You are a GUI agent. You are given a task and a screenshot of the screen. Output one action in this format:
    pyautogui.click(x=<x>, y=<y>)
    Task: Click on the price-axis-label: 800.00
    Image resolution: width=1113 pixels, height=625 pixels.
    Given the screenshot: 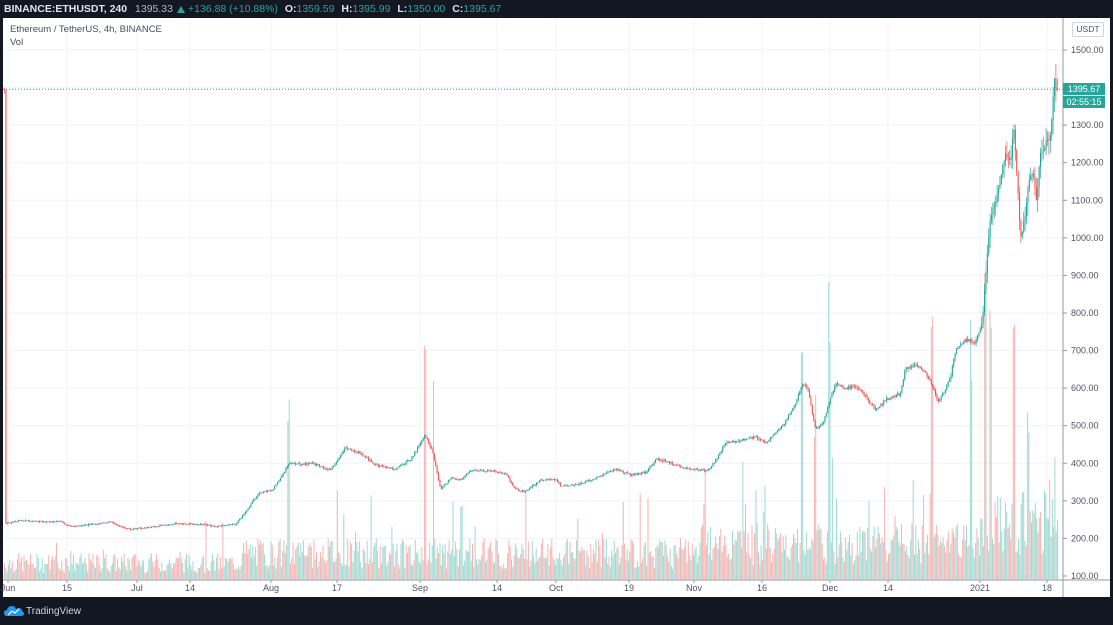 What is the action you would take?
    pyautogui.click(x=1085, y=313)
    